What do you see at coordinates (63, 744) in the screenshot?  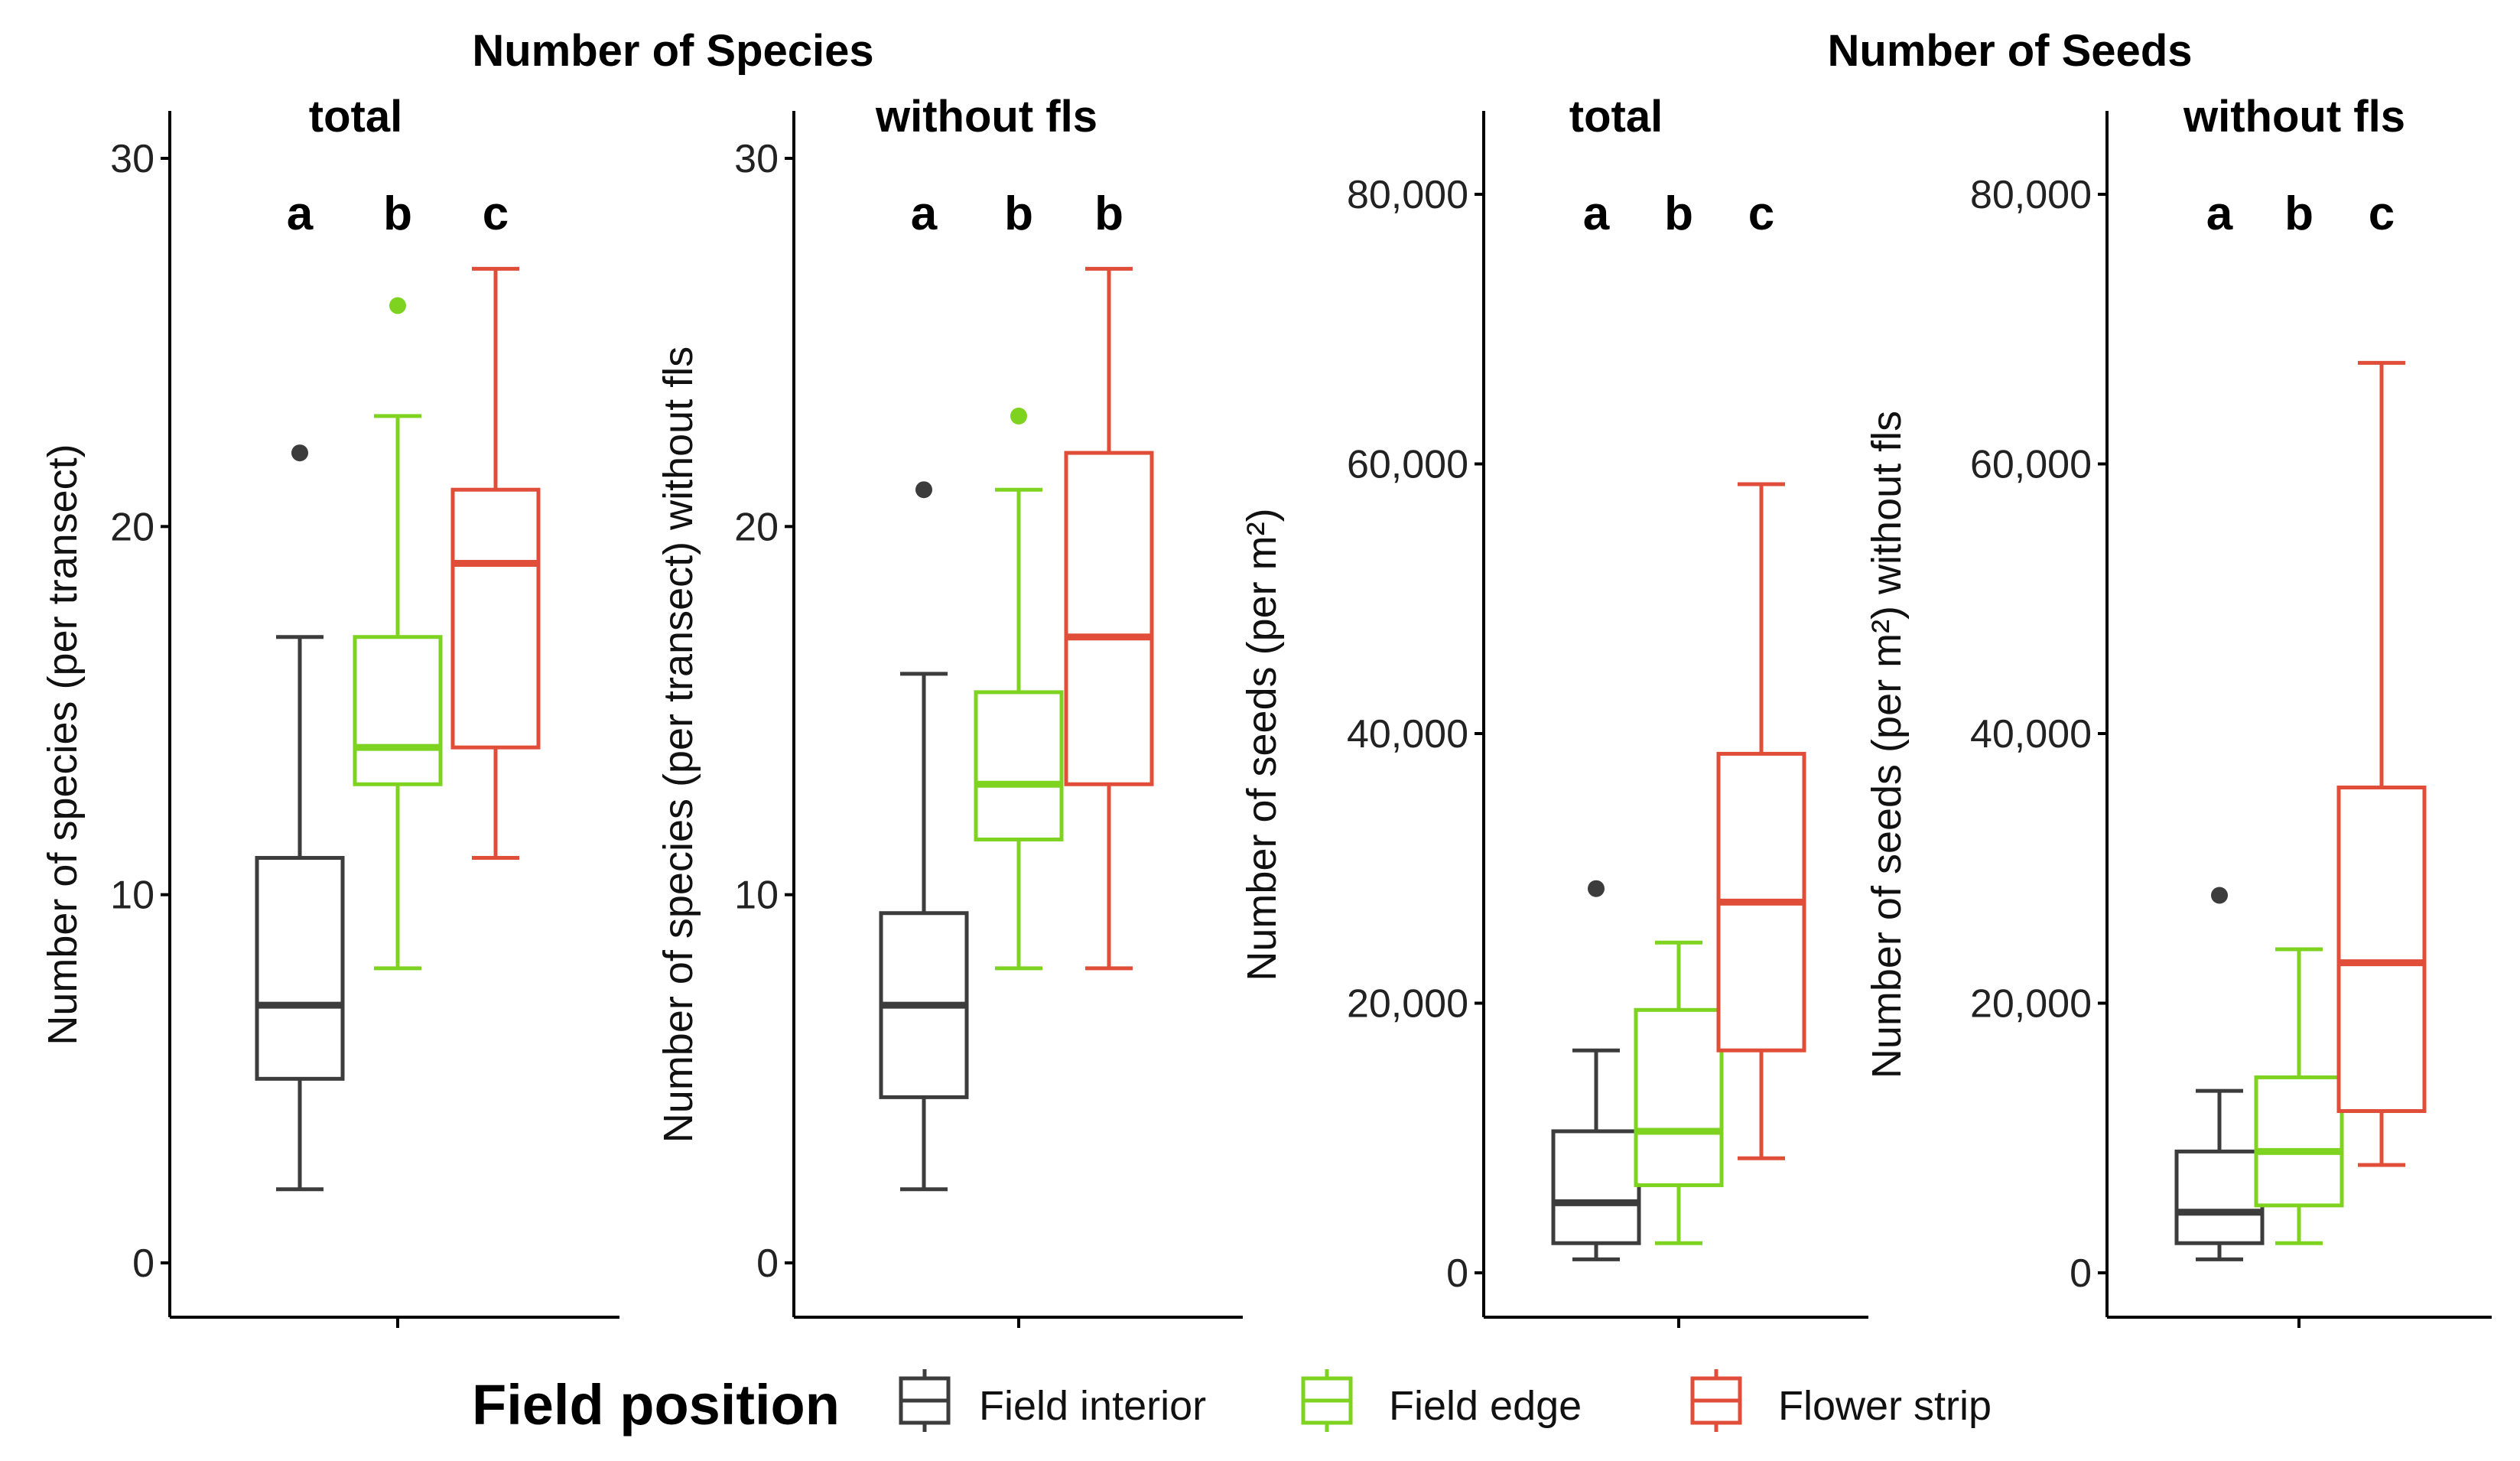 I see `y-axis-title: Number of species (per transect)` at bounding box center [63, 744].